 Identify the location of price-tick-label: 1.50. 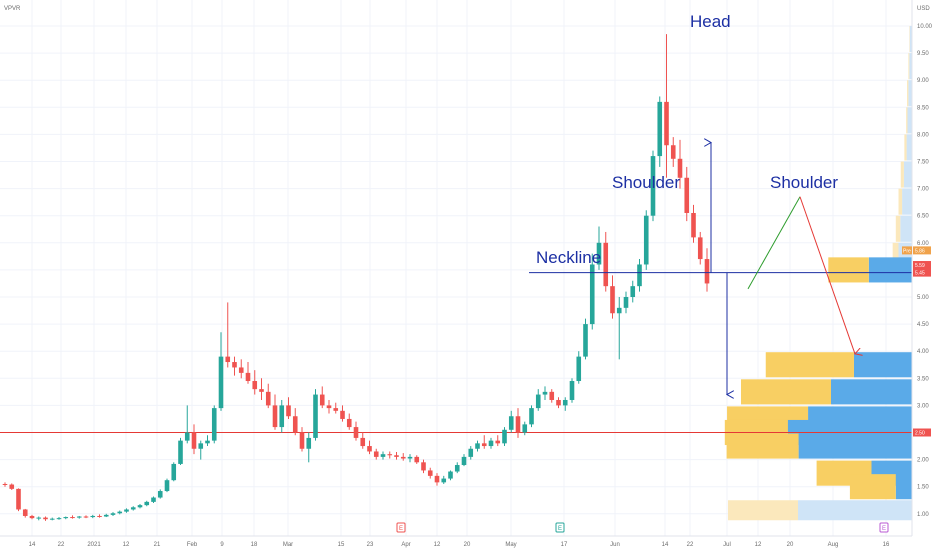
(923, 488).